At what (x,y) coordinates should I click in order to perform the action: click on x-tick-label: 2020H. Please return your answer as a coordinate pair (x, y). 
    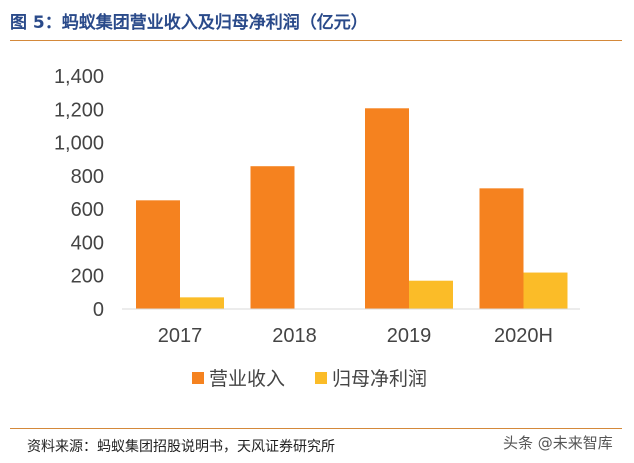
    Looking at the image, I should click on (523, 336).